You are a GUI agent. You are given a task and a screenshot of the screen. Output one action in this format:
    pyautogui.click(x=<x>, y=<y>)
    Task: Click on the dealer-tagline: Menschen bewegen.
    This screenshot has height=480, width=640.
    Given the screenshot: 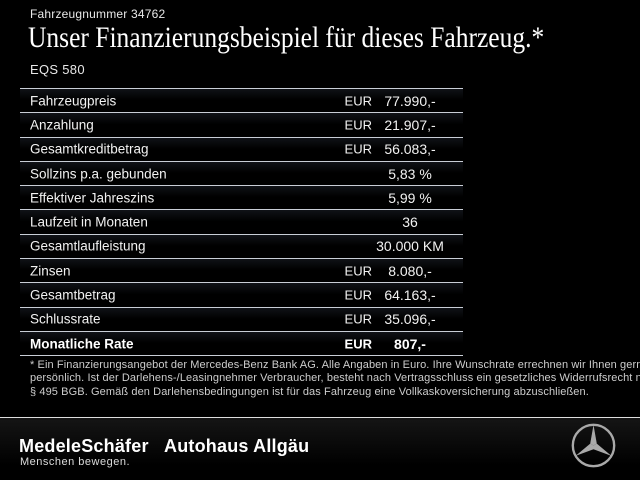 What is the action you would take?
    pyautogui.click(x=75, y=462)
    